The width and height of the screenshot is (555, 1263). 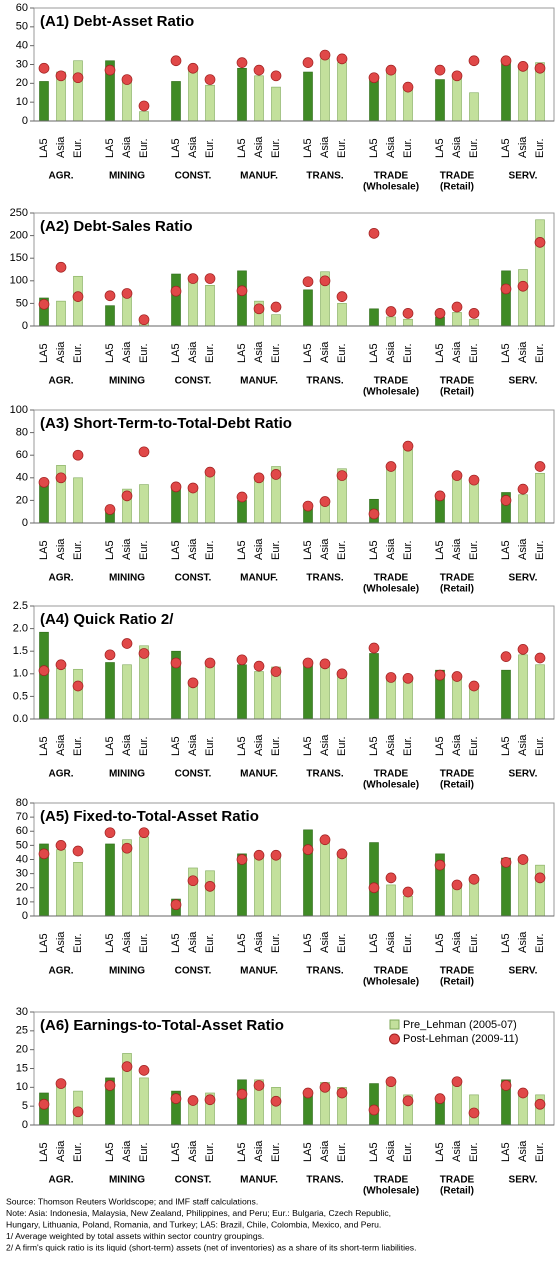 What do you see at coordinates (61, 1180) in the screenshot?
I see `sector-label: AGR.` at bounding box center [61, 1180].